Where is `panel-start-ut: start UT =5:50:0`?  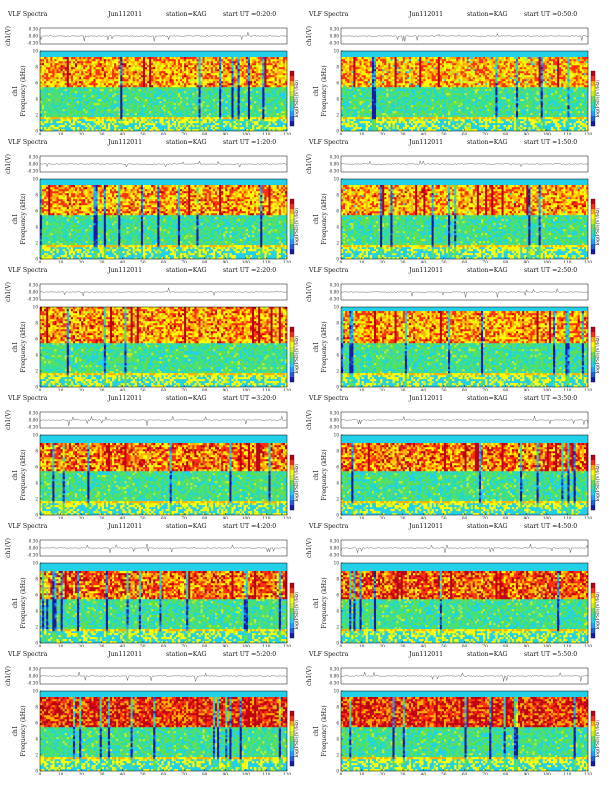 panel-start-ut: start UT =5:50:0 is located at coordinates (550, 654).